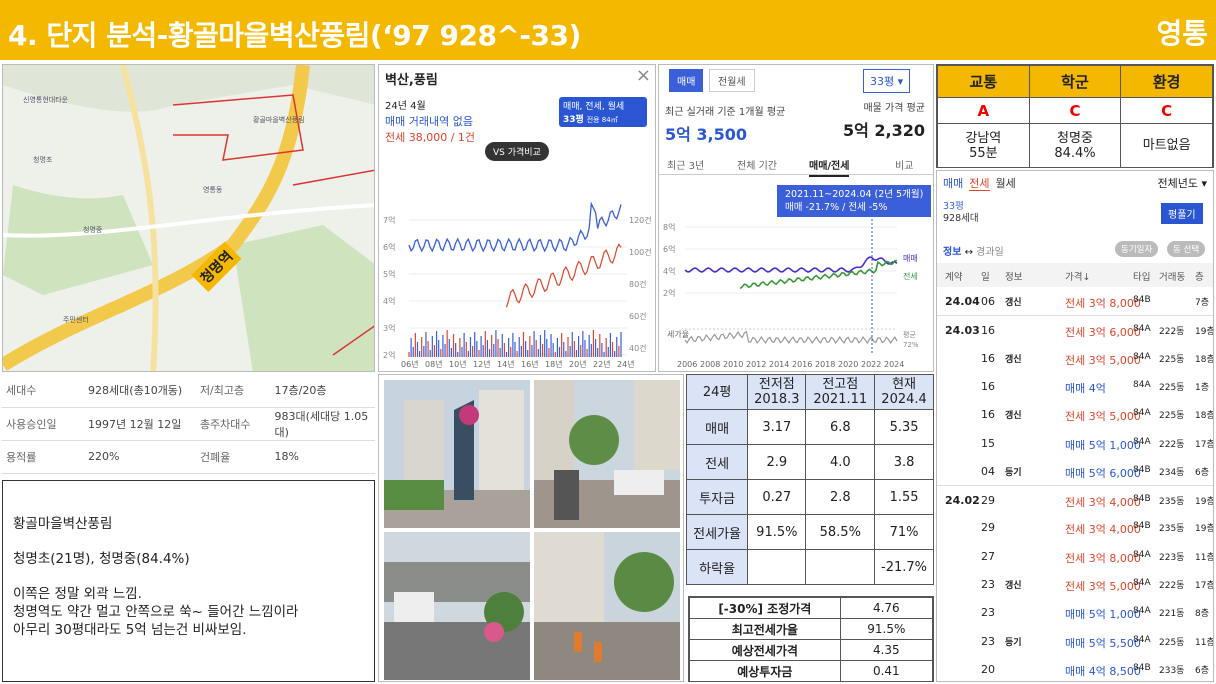 The image size is (1216, 684). What do you see at coordinates (603, 112) in the screenshot?
I see `filter-box: 매매, 전세, 월세 33평 전용 84㎡` at bounding box center [603, 112].